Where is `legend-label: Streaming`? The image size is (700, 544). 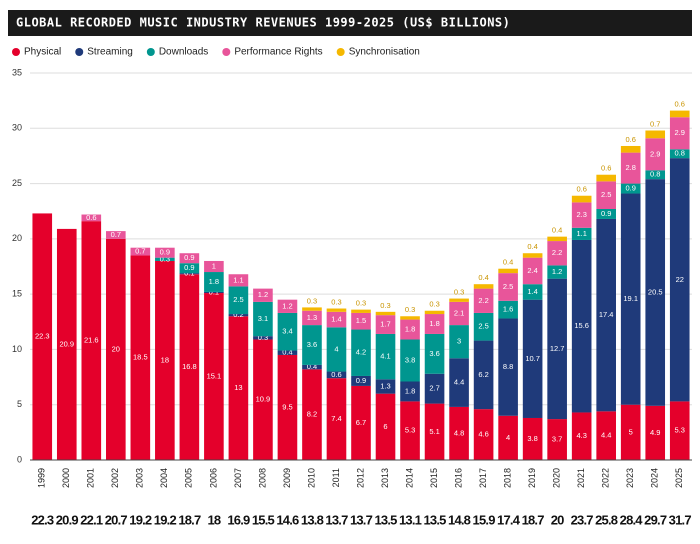
legend-label: Streaming is located at coordinates (110, 52).